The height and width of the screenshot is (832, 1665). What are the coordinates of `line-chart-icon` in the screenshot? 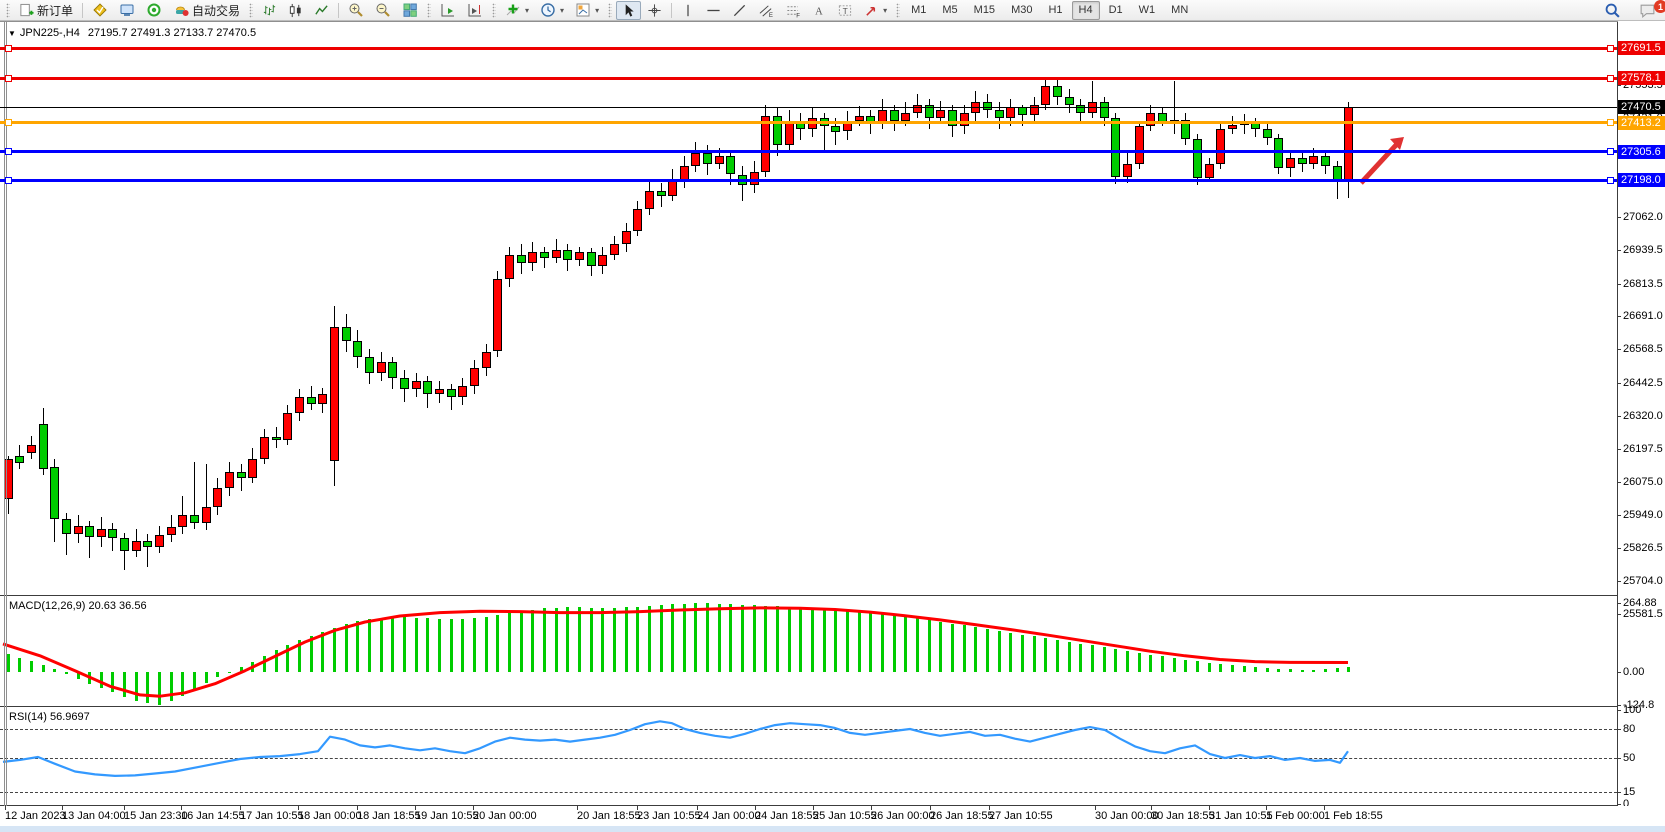 It's located at (321, 10).